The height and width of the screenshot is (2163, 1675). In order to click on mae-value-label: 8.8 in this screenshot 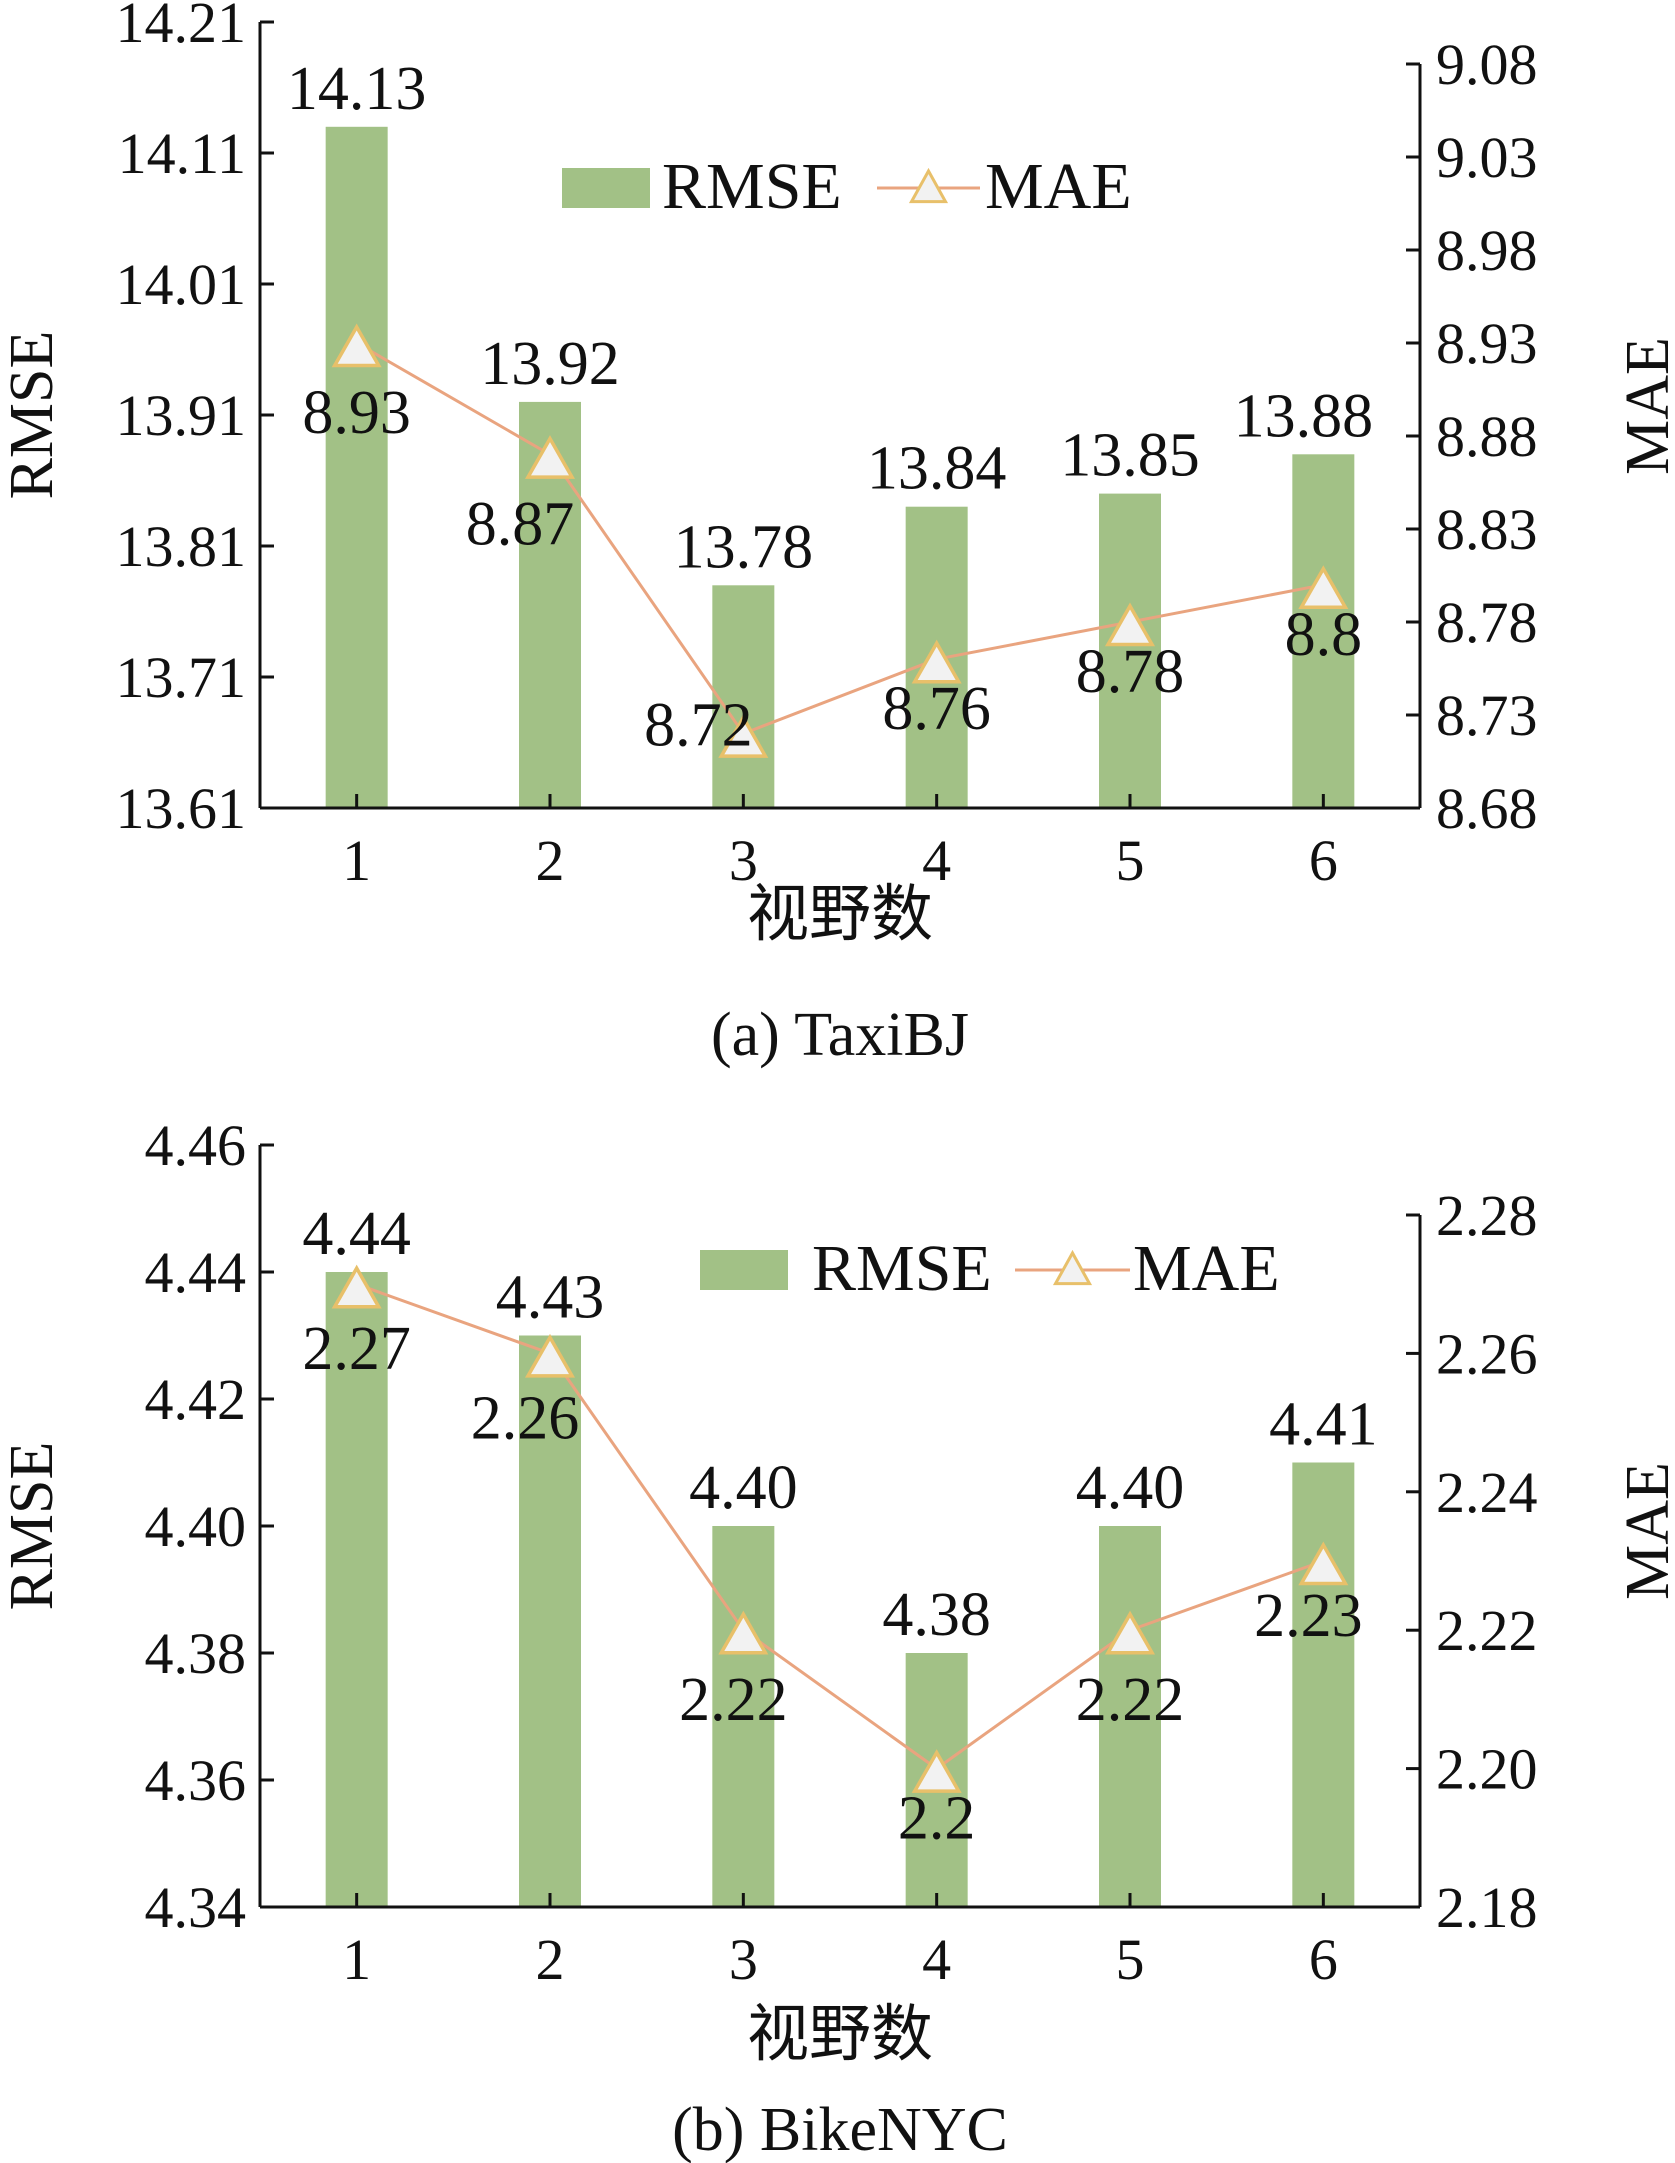, I will do `click(1324, 635)`.